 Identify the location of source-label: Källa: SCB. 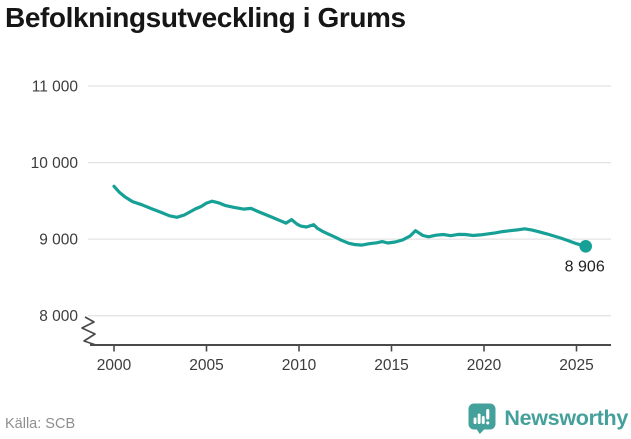
(40, 424).